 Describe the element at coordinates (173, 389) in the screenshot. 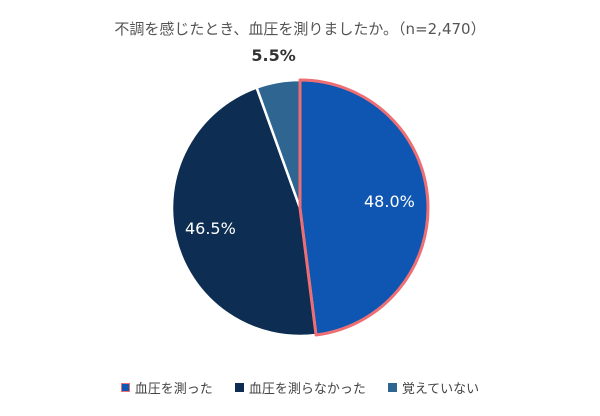

I see `legend-label-measured: 血圧を測った` at that location.